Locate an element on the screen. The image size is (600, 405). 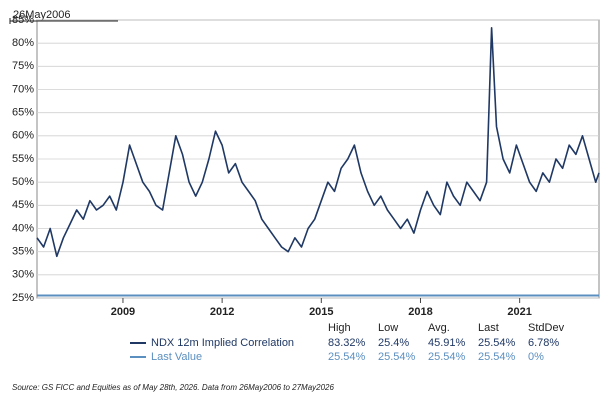
y-tick-label: 80% is located at coordinates (23, 43).